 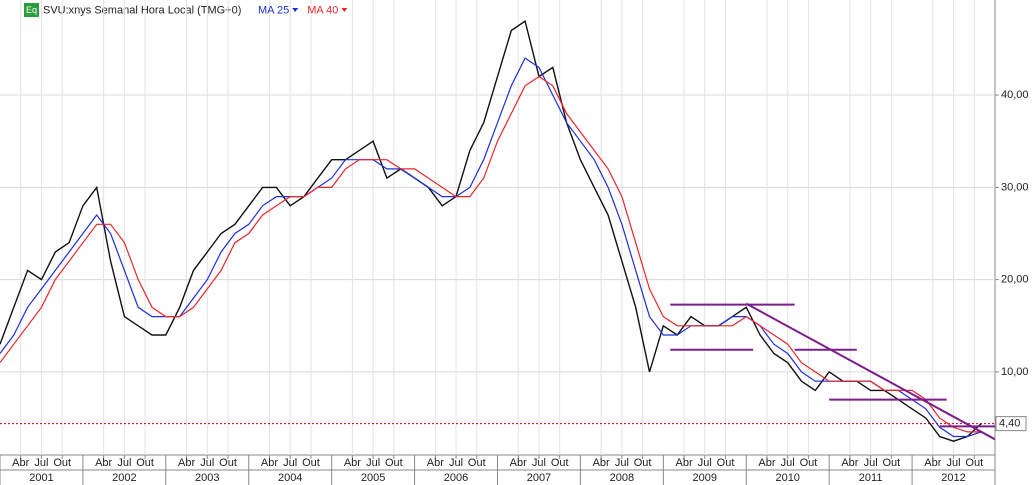 What do you see at coordinates (290, 478) in the screenshot?
I see `year-label: 2004` at bounding box center [290, 478].